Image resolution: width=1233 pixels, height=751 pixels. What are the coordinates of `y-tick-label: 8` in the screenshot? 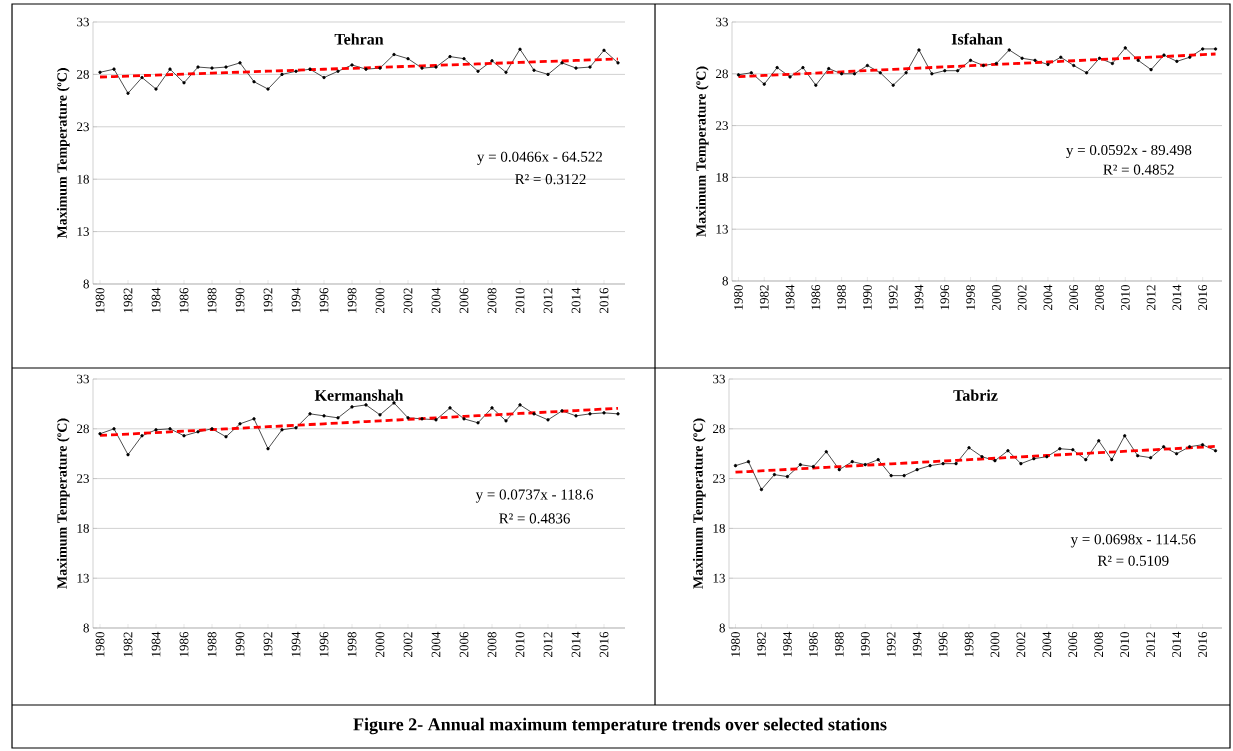 It's located at (86, 284).